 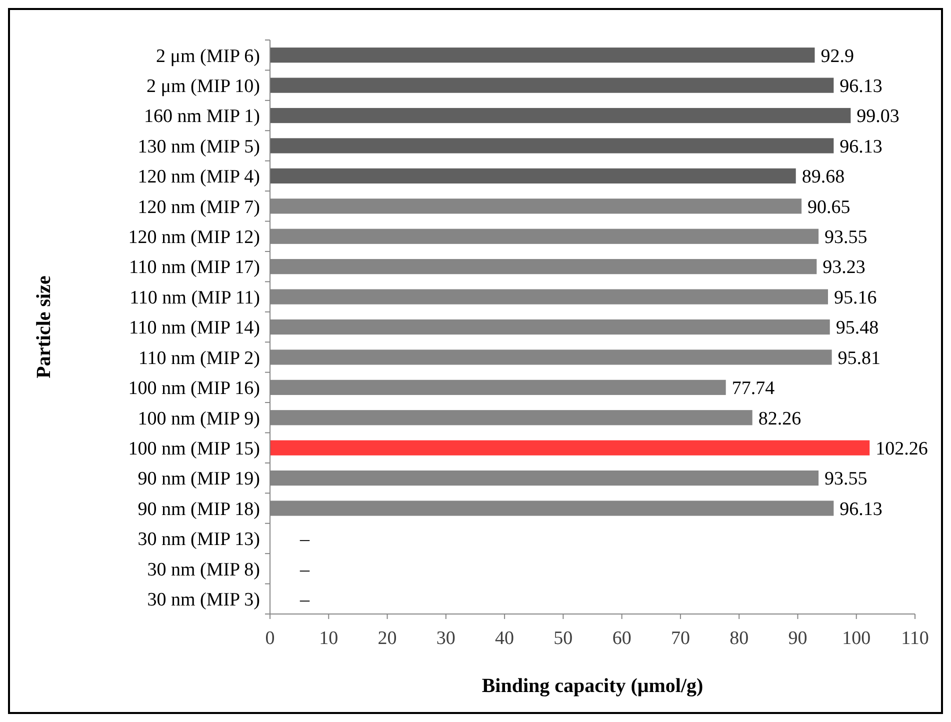 What do you see at coordinates (208, 56) in the screenshot?
I see `y-tick-label: 2 μm (MIP 6)` at bounding box center [208, 56].